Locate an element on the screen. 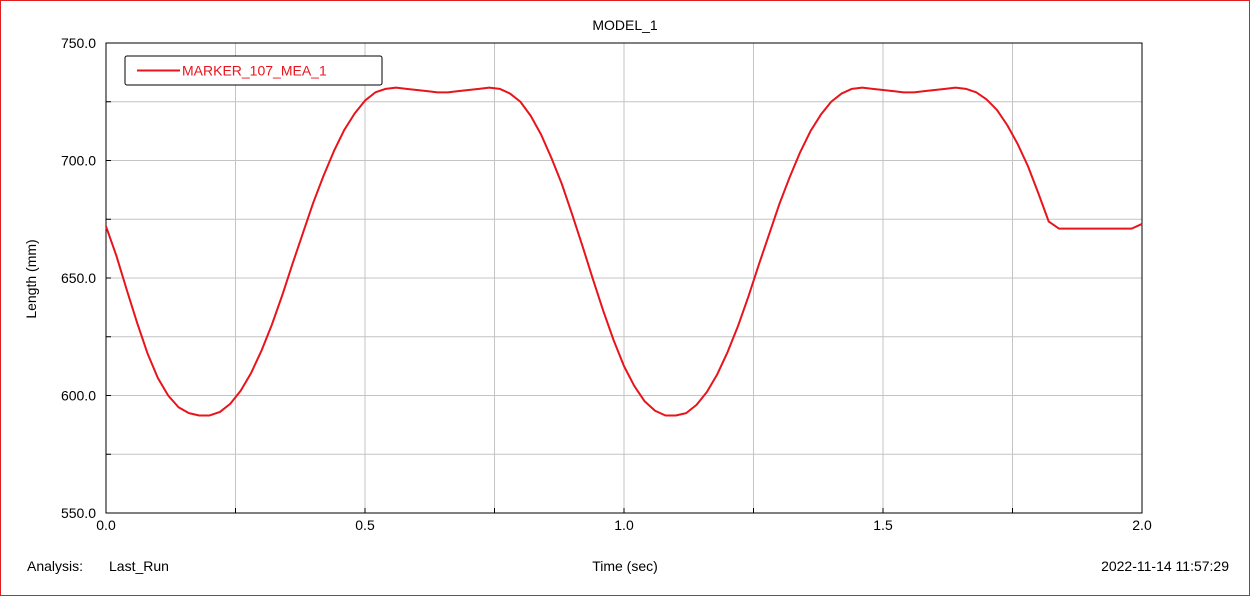  y-tick-label: 550.0 is located at coordinates (78, 513).